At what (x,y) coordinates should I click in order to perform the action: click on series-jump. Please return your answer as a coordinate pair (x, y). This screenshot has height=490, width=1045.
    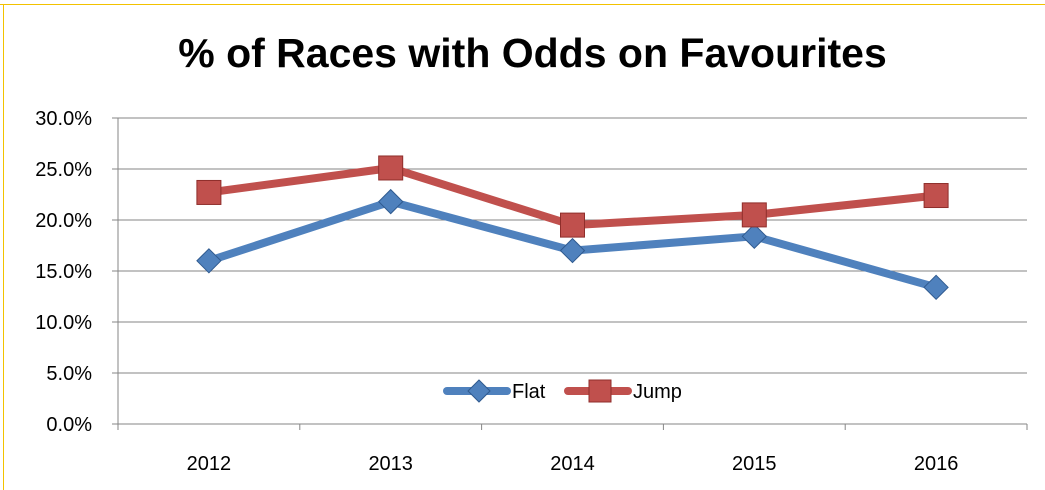
    Looking at the image, I should click on (572, 196).